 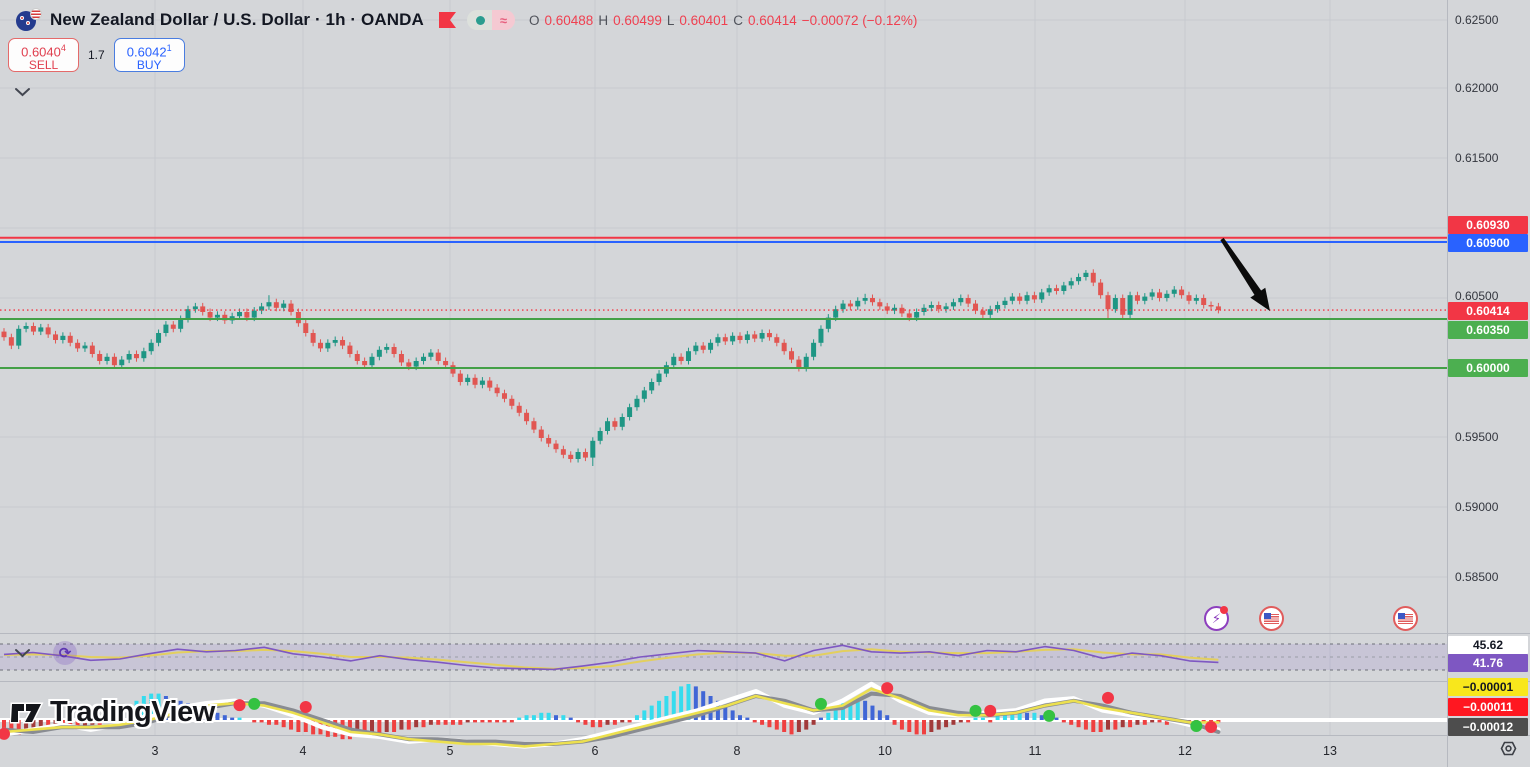 I want to click on time-tick: 13, so click(x=1330, y=751).